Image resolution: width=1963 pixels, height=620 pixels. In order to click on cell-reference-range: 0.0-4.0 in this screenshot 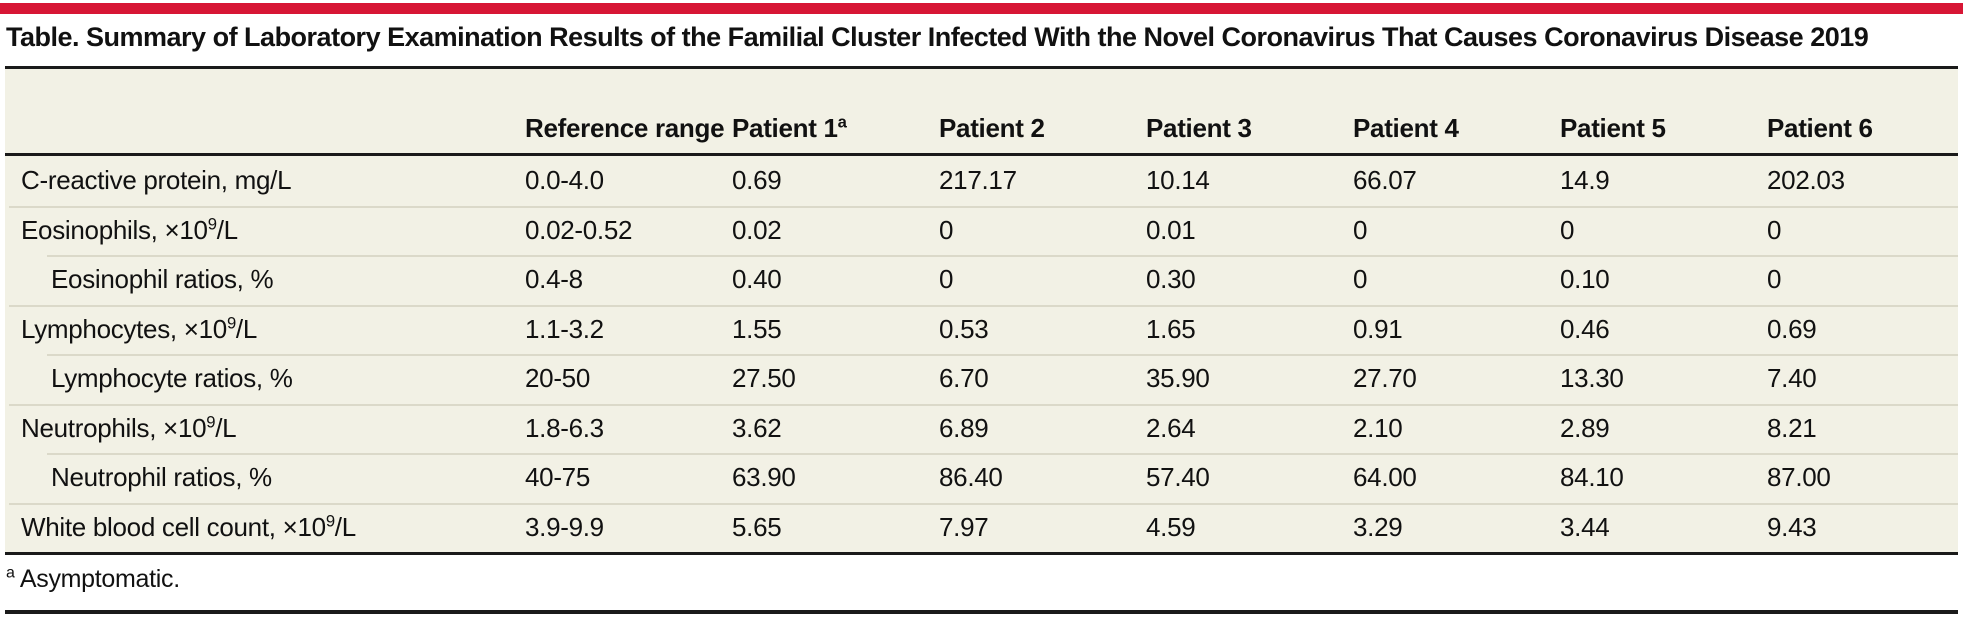, I will do `click(564, 180)`.